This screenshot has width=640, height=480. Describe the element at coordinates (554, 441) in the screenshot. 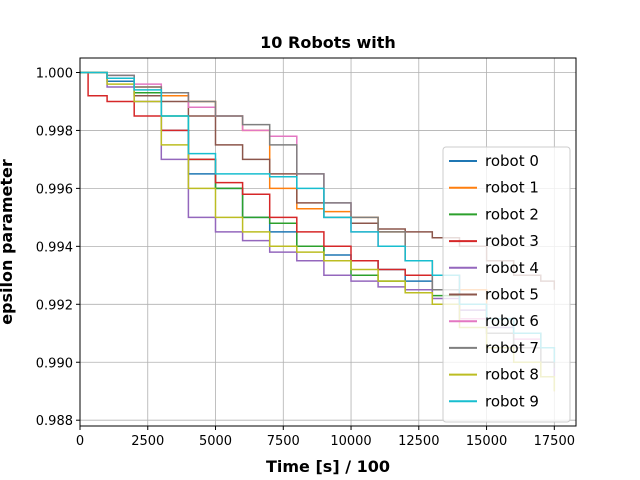

I see `x-tick-label: 17500` at that location.